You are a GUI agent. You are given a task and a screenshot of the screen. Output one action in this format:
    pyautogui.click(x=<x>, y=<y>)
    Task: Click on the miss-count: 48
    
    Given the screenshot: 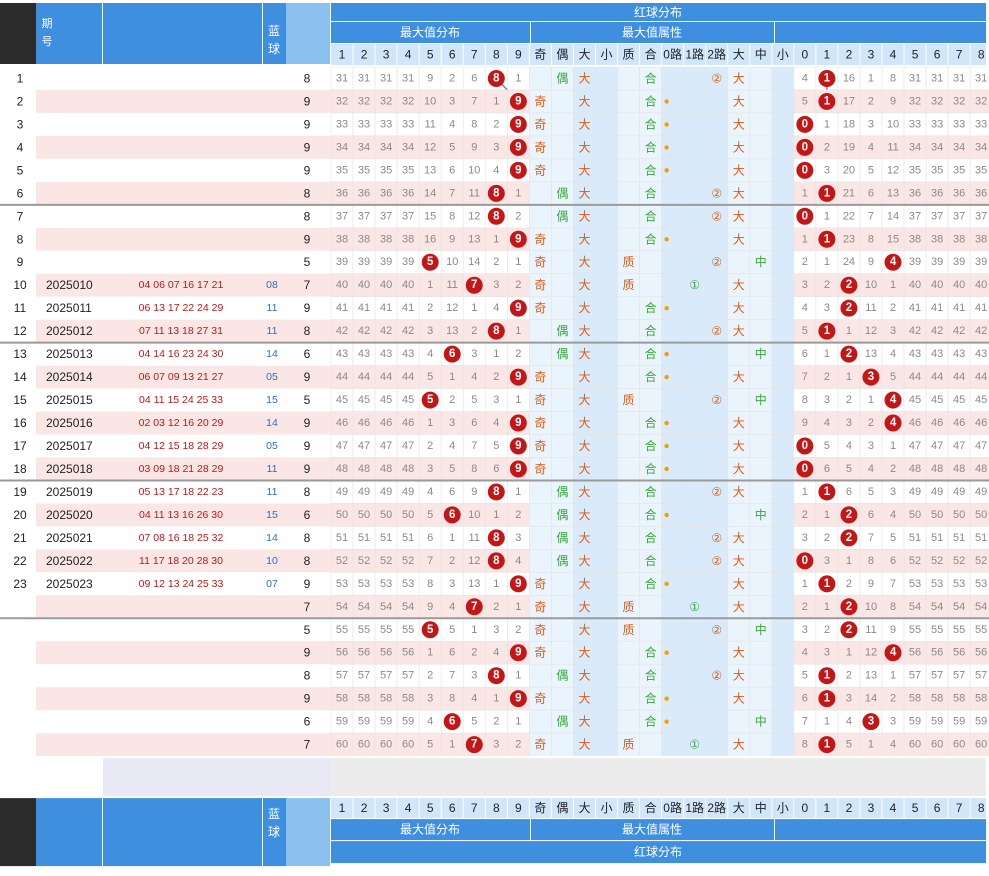 What is the action you would take?
    pyautogui.click(x=408, y=469)
    